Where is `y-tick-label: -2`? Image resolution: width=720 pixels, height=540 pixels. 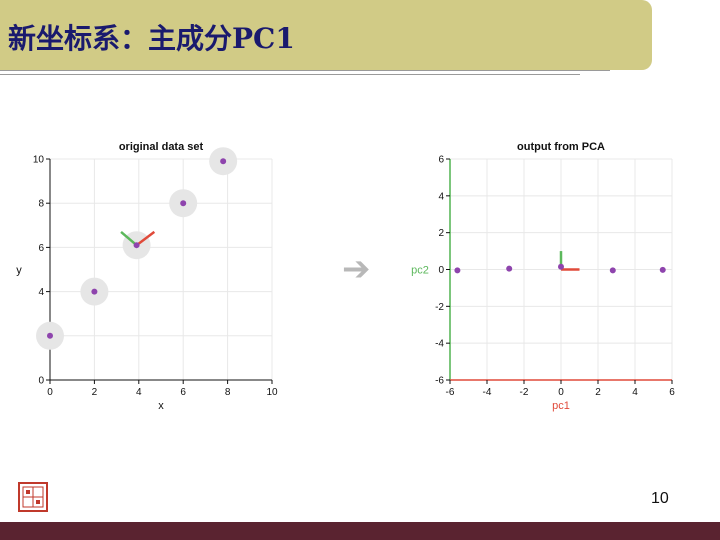
y-tick-label: -2 is located at coordinates (439, 307).